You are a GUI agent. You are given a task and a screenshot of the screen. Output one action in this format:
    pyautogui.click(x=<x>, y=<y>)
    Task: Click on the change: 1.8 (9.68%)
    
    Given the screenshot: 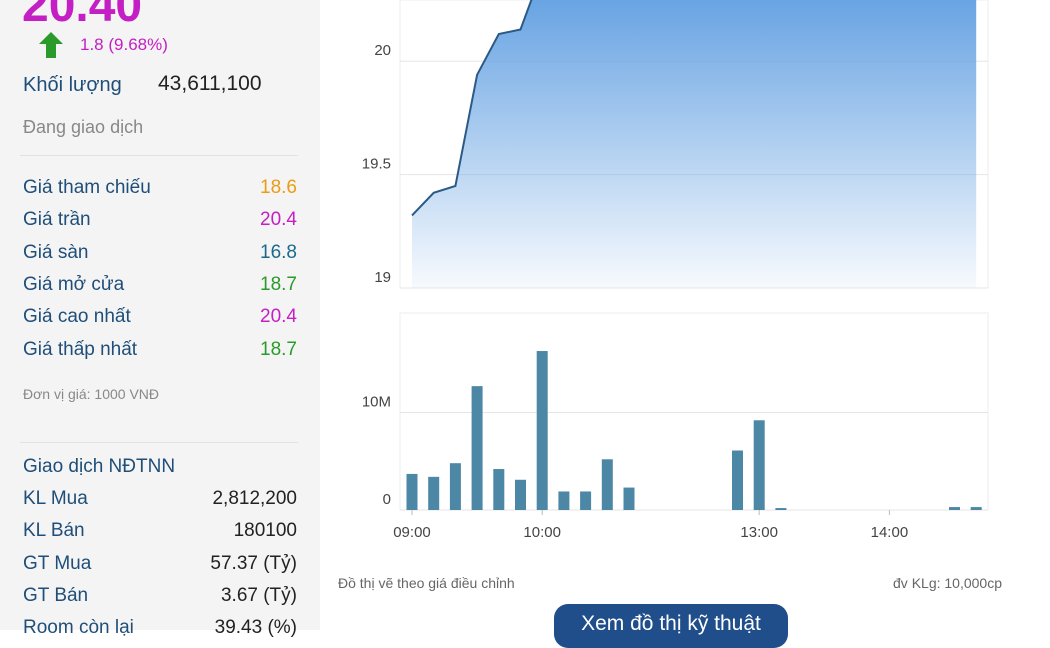 What is the action you would take?
    pyautogui.click(x=124, y=44)
    